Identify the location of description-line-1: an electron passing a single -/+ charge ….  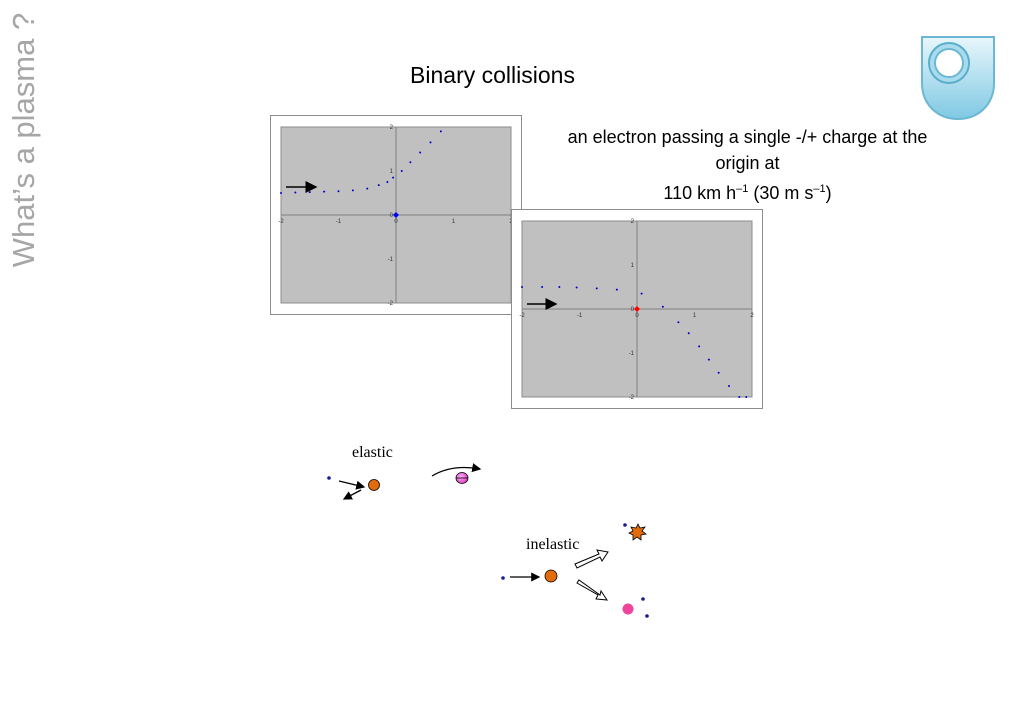
(747, 137).